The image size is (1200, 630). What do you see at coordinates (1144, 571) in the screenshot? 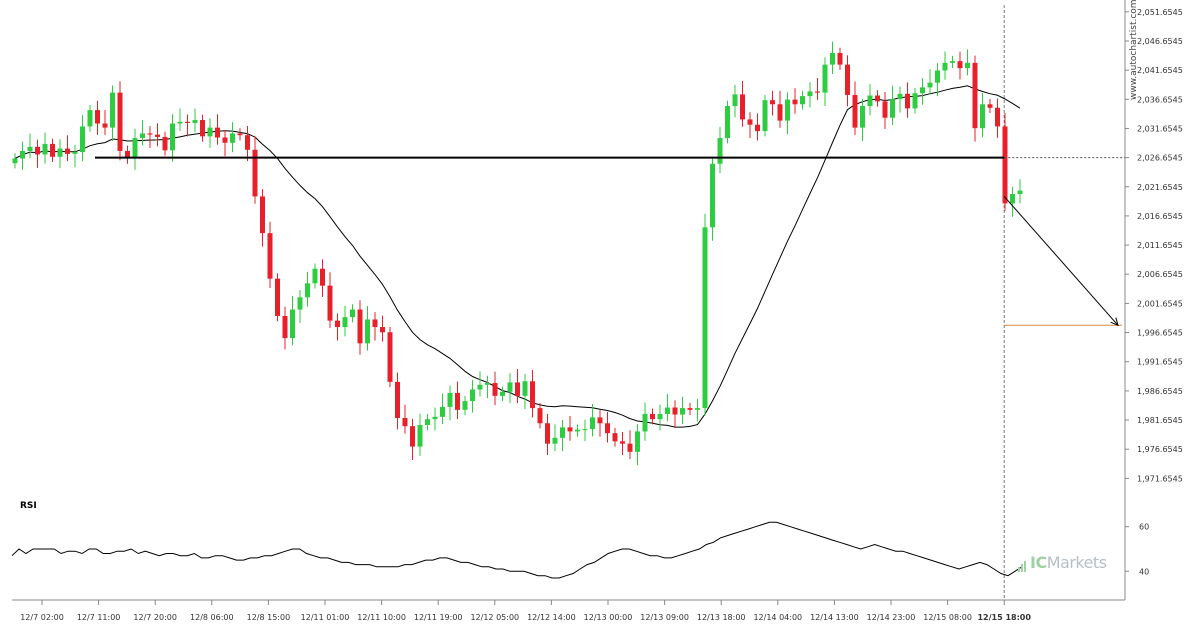
I see `rsi-tick-label: 40` at bounding box center [1144, 571].